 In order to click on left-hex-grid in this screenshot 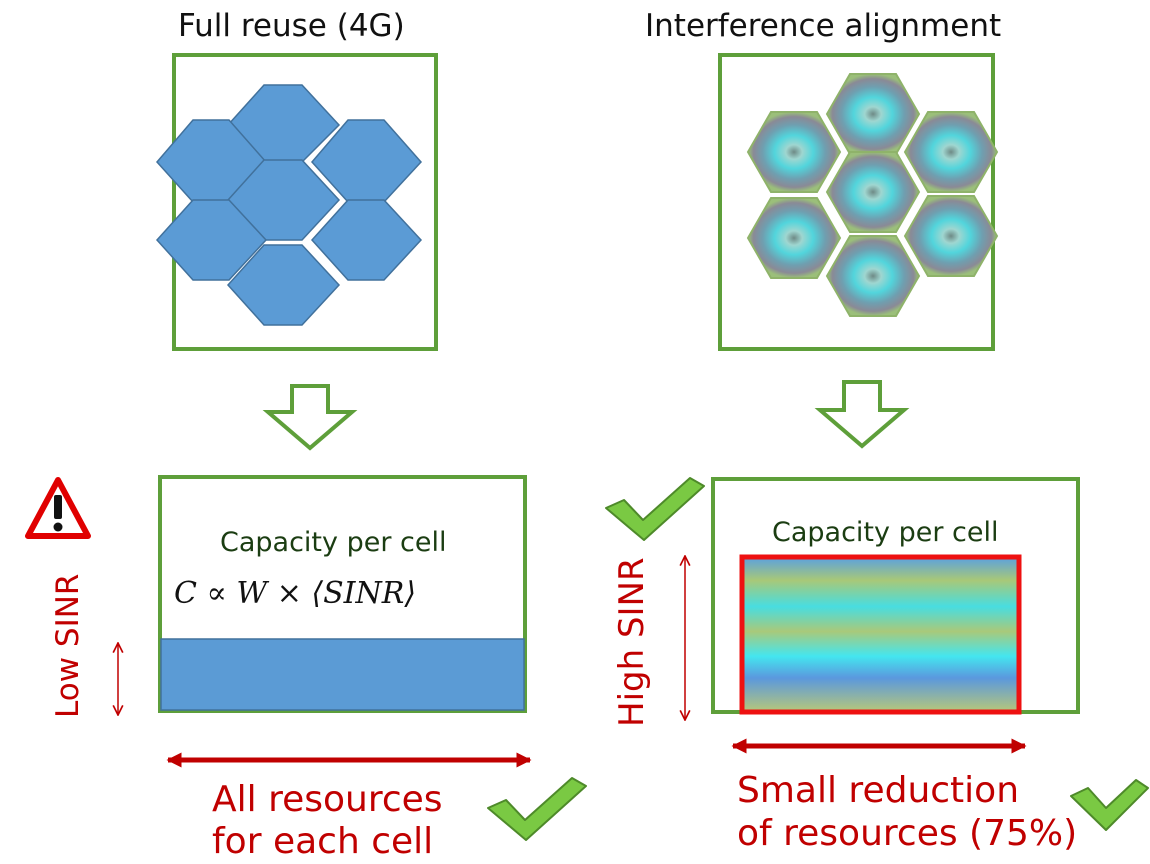, I will do `click(289, 205)`.